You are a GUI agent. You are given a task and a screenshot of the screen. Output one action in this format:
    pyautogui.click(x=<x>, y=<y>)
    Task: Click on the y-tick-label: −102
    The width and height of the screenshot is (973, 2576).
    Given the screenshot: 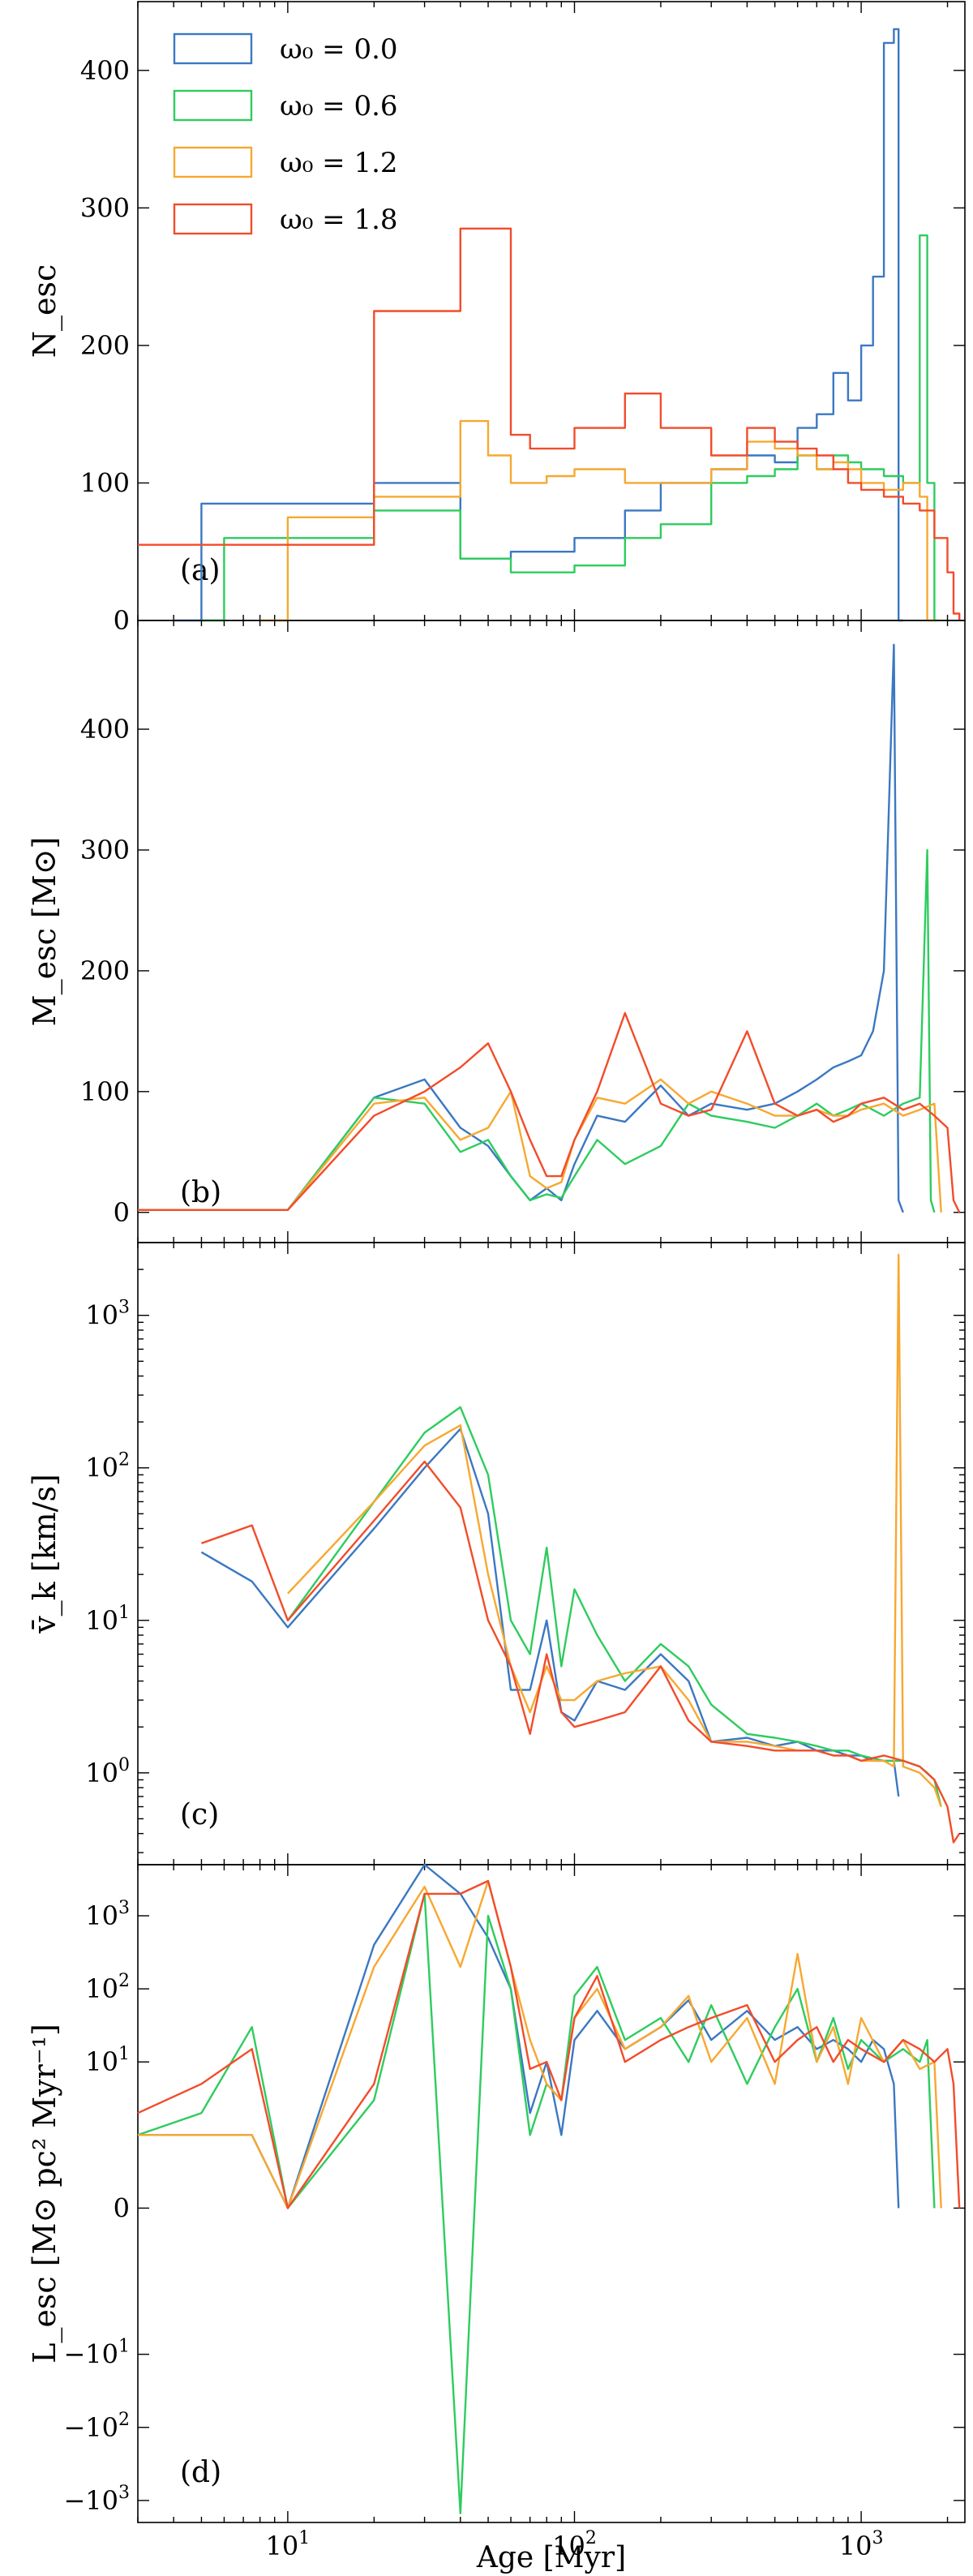 What is the action you would take?
    pyautogui.click(x=96, y=2426)
    